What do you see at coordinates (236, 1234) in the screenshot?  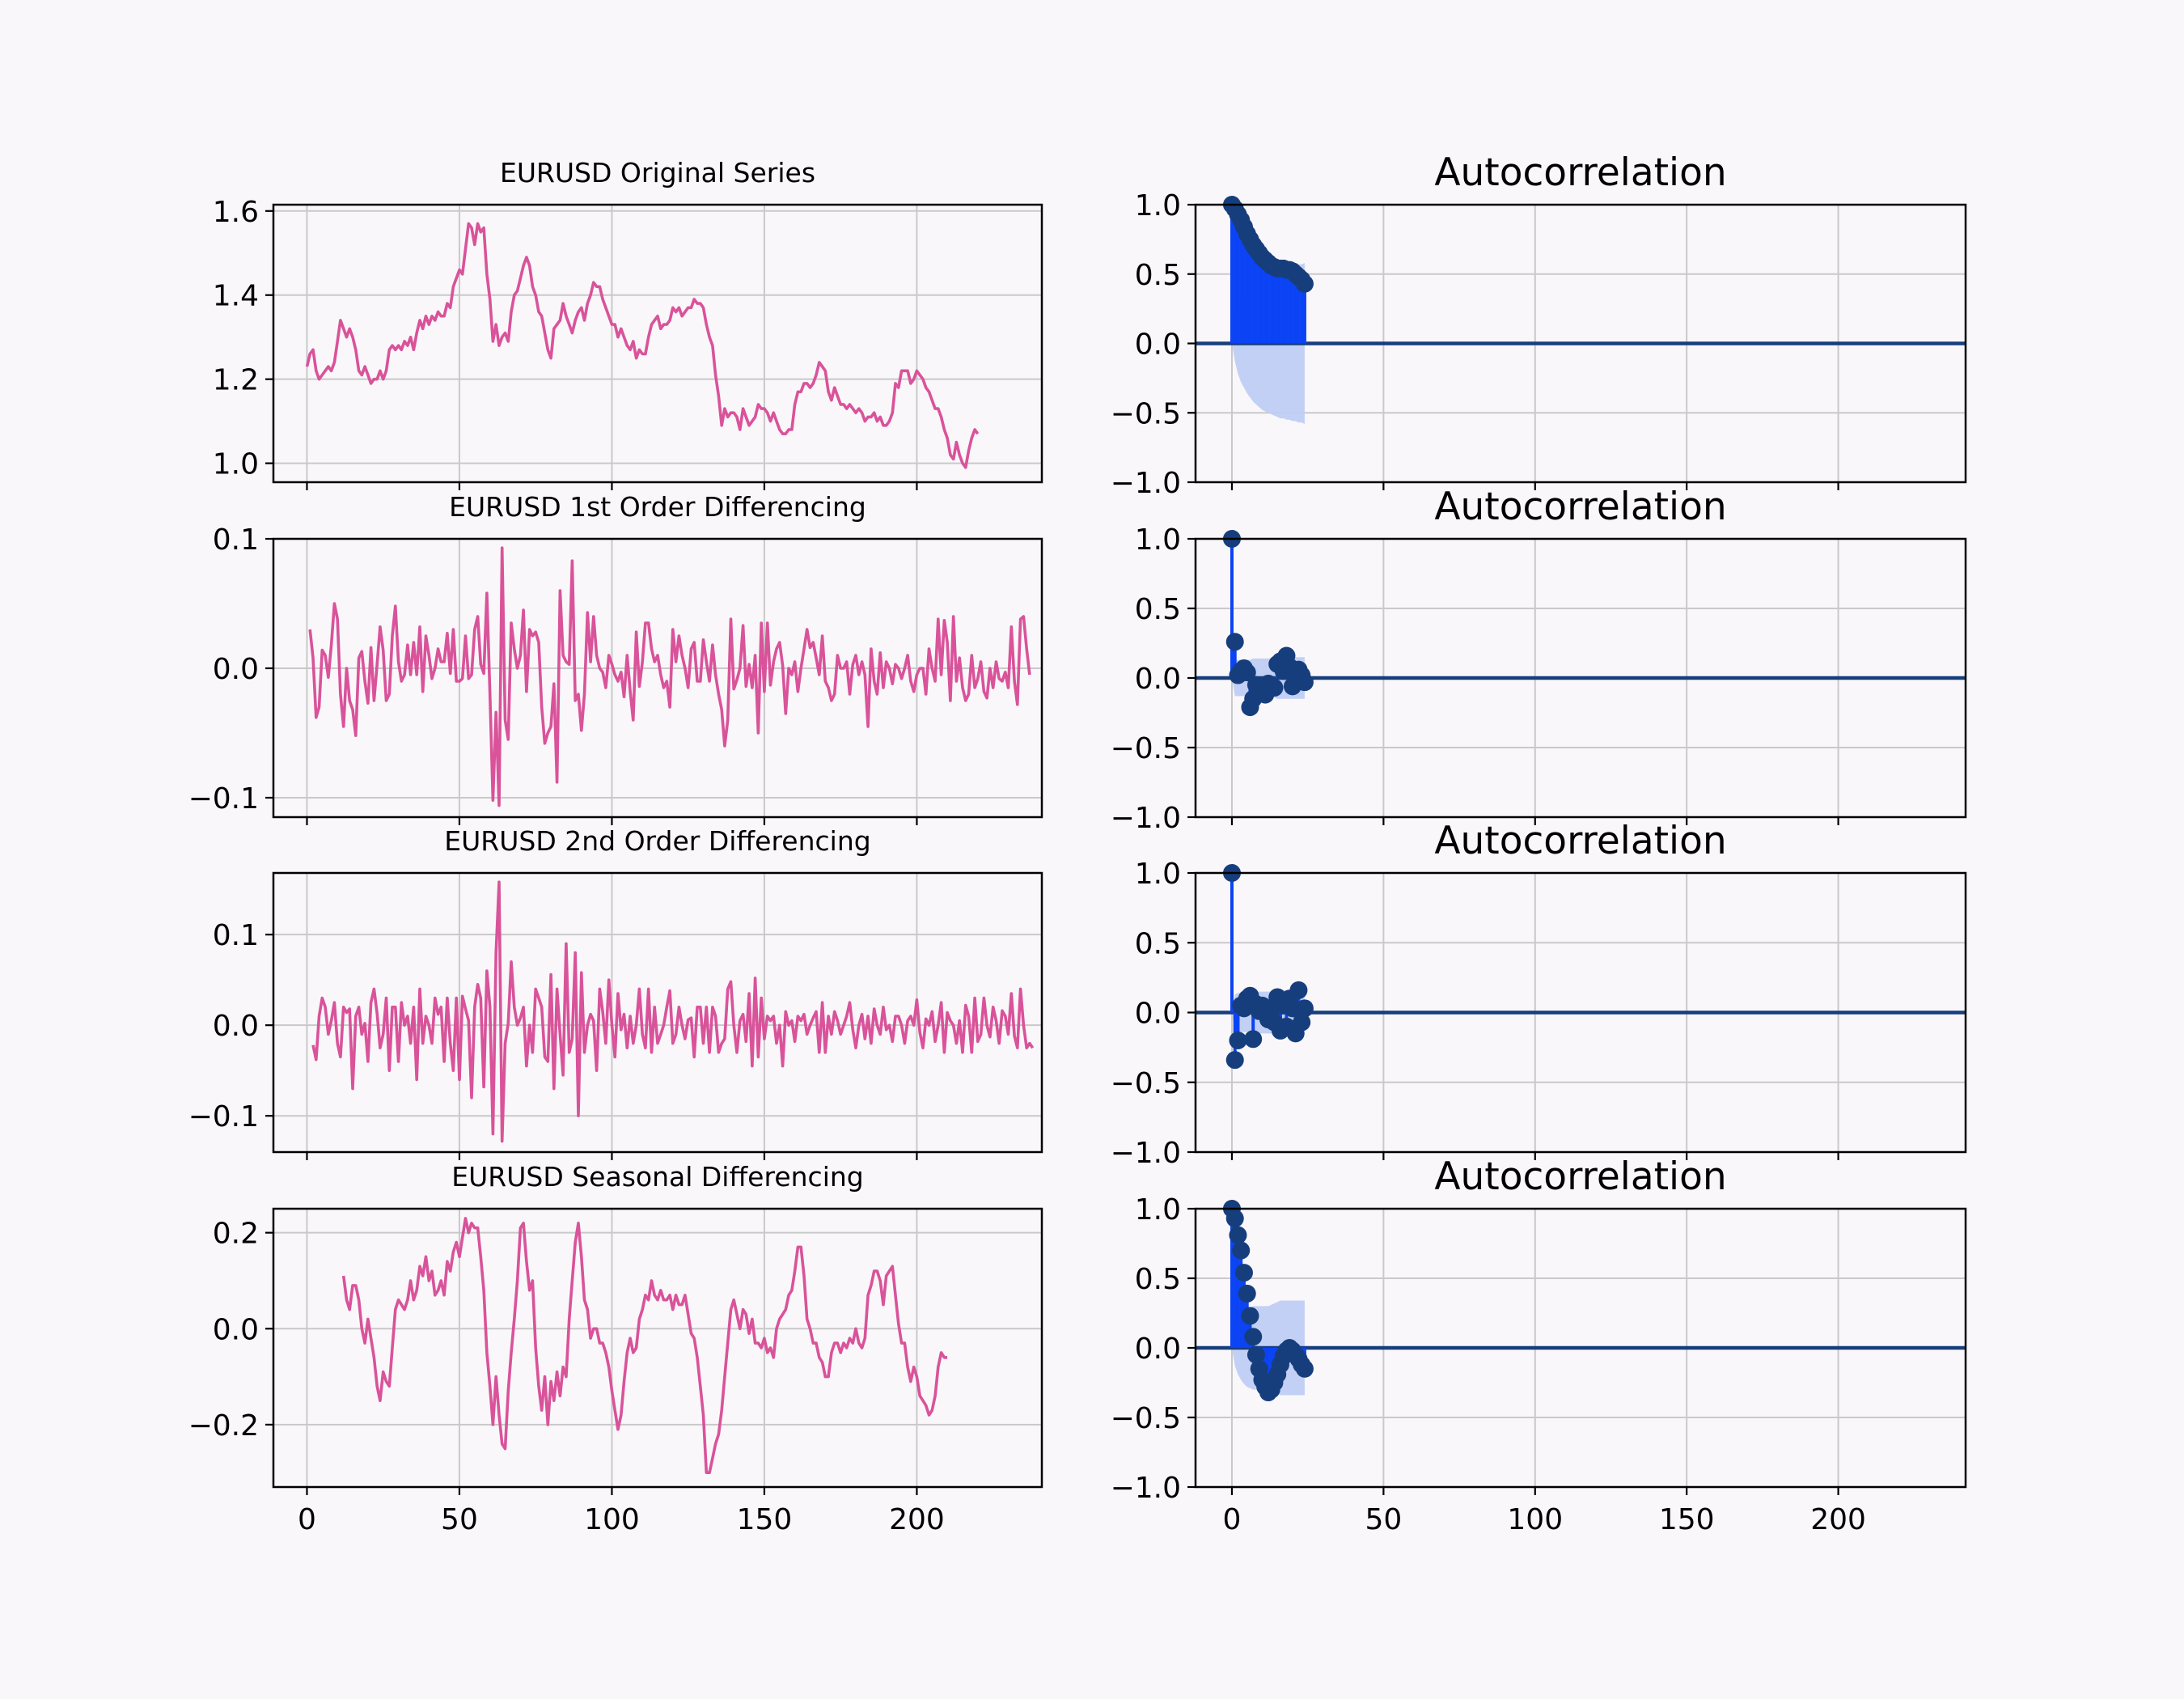 I see `y-tick-label: 0.2` at bounding box center [236, 1234].